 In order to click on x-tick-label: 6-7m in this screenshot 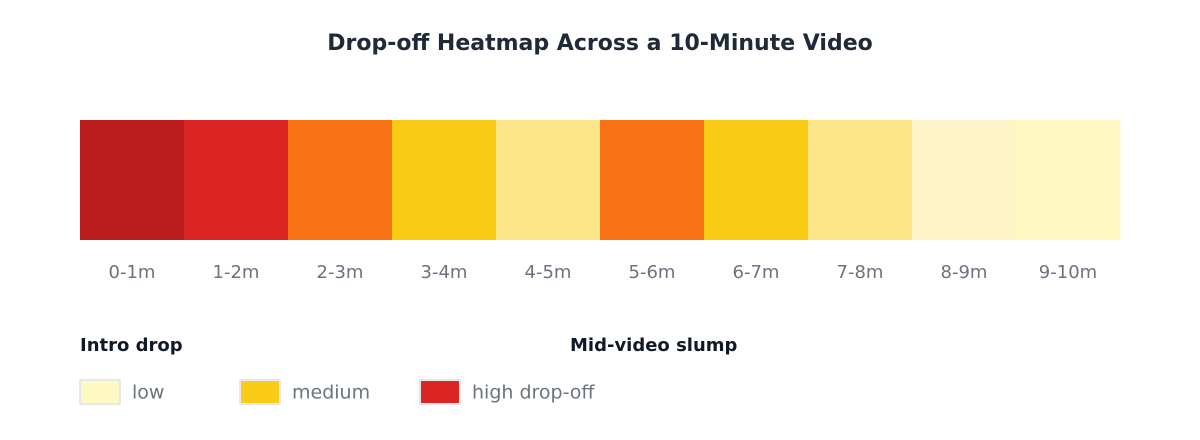, I will do `click(756, 272)`.